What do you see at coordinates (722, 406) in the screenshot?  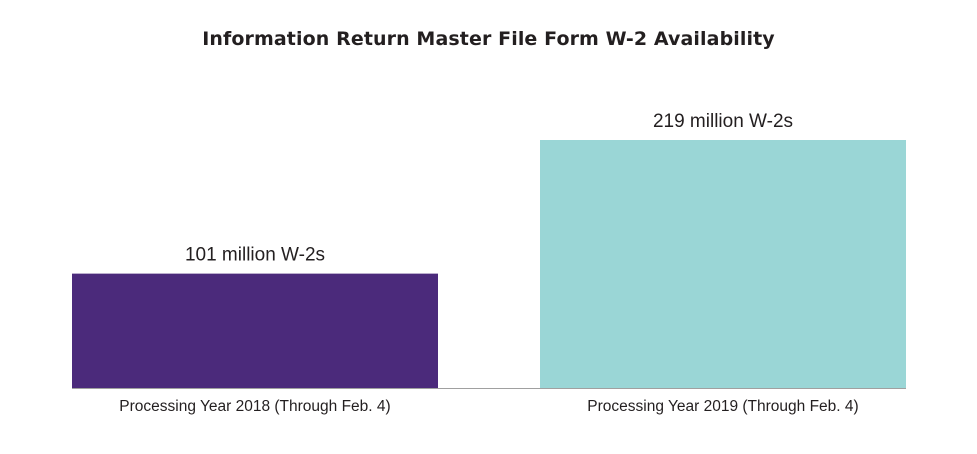 I see `category-label-2: Processing Year 2019 (Through Feb. 4)` at bounding box center [722, 406].